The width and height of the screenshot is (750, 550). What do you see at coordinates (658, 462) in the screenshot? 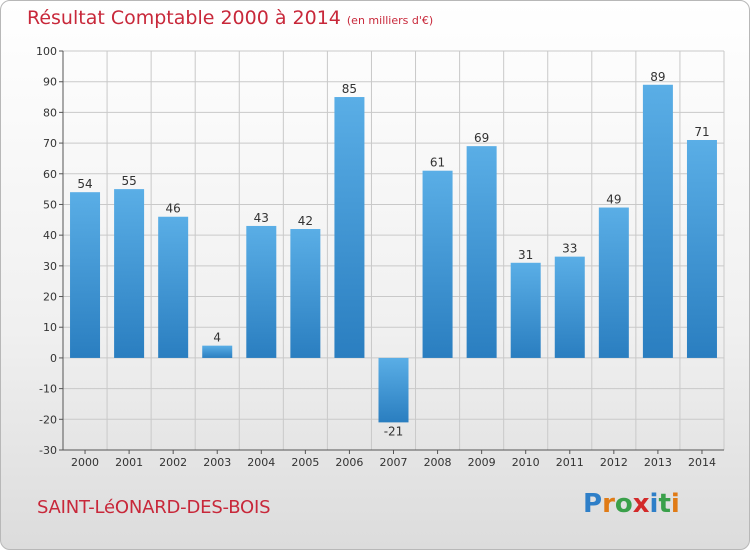
I see `x-tick-label: 2013` at bounding box center [658, 462].